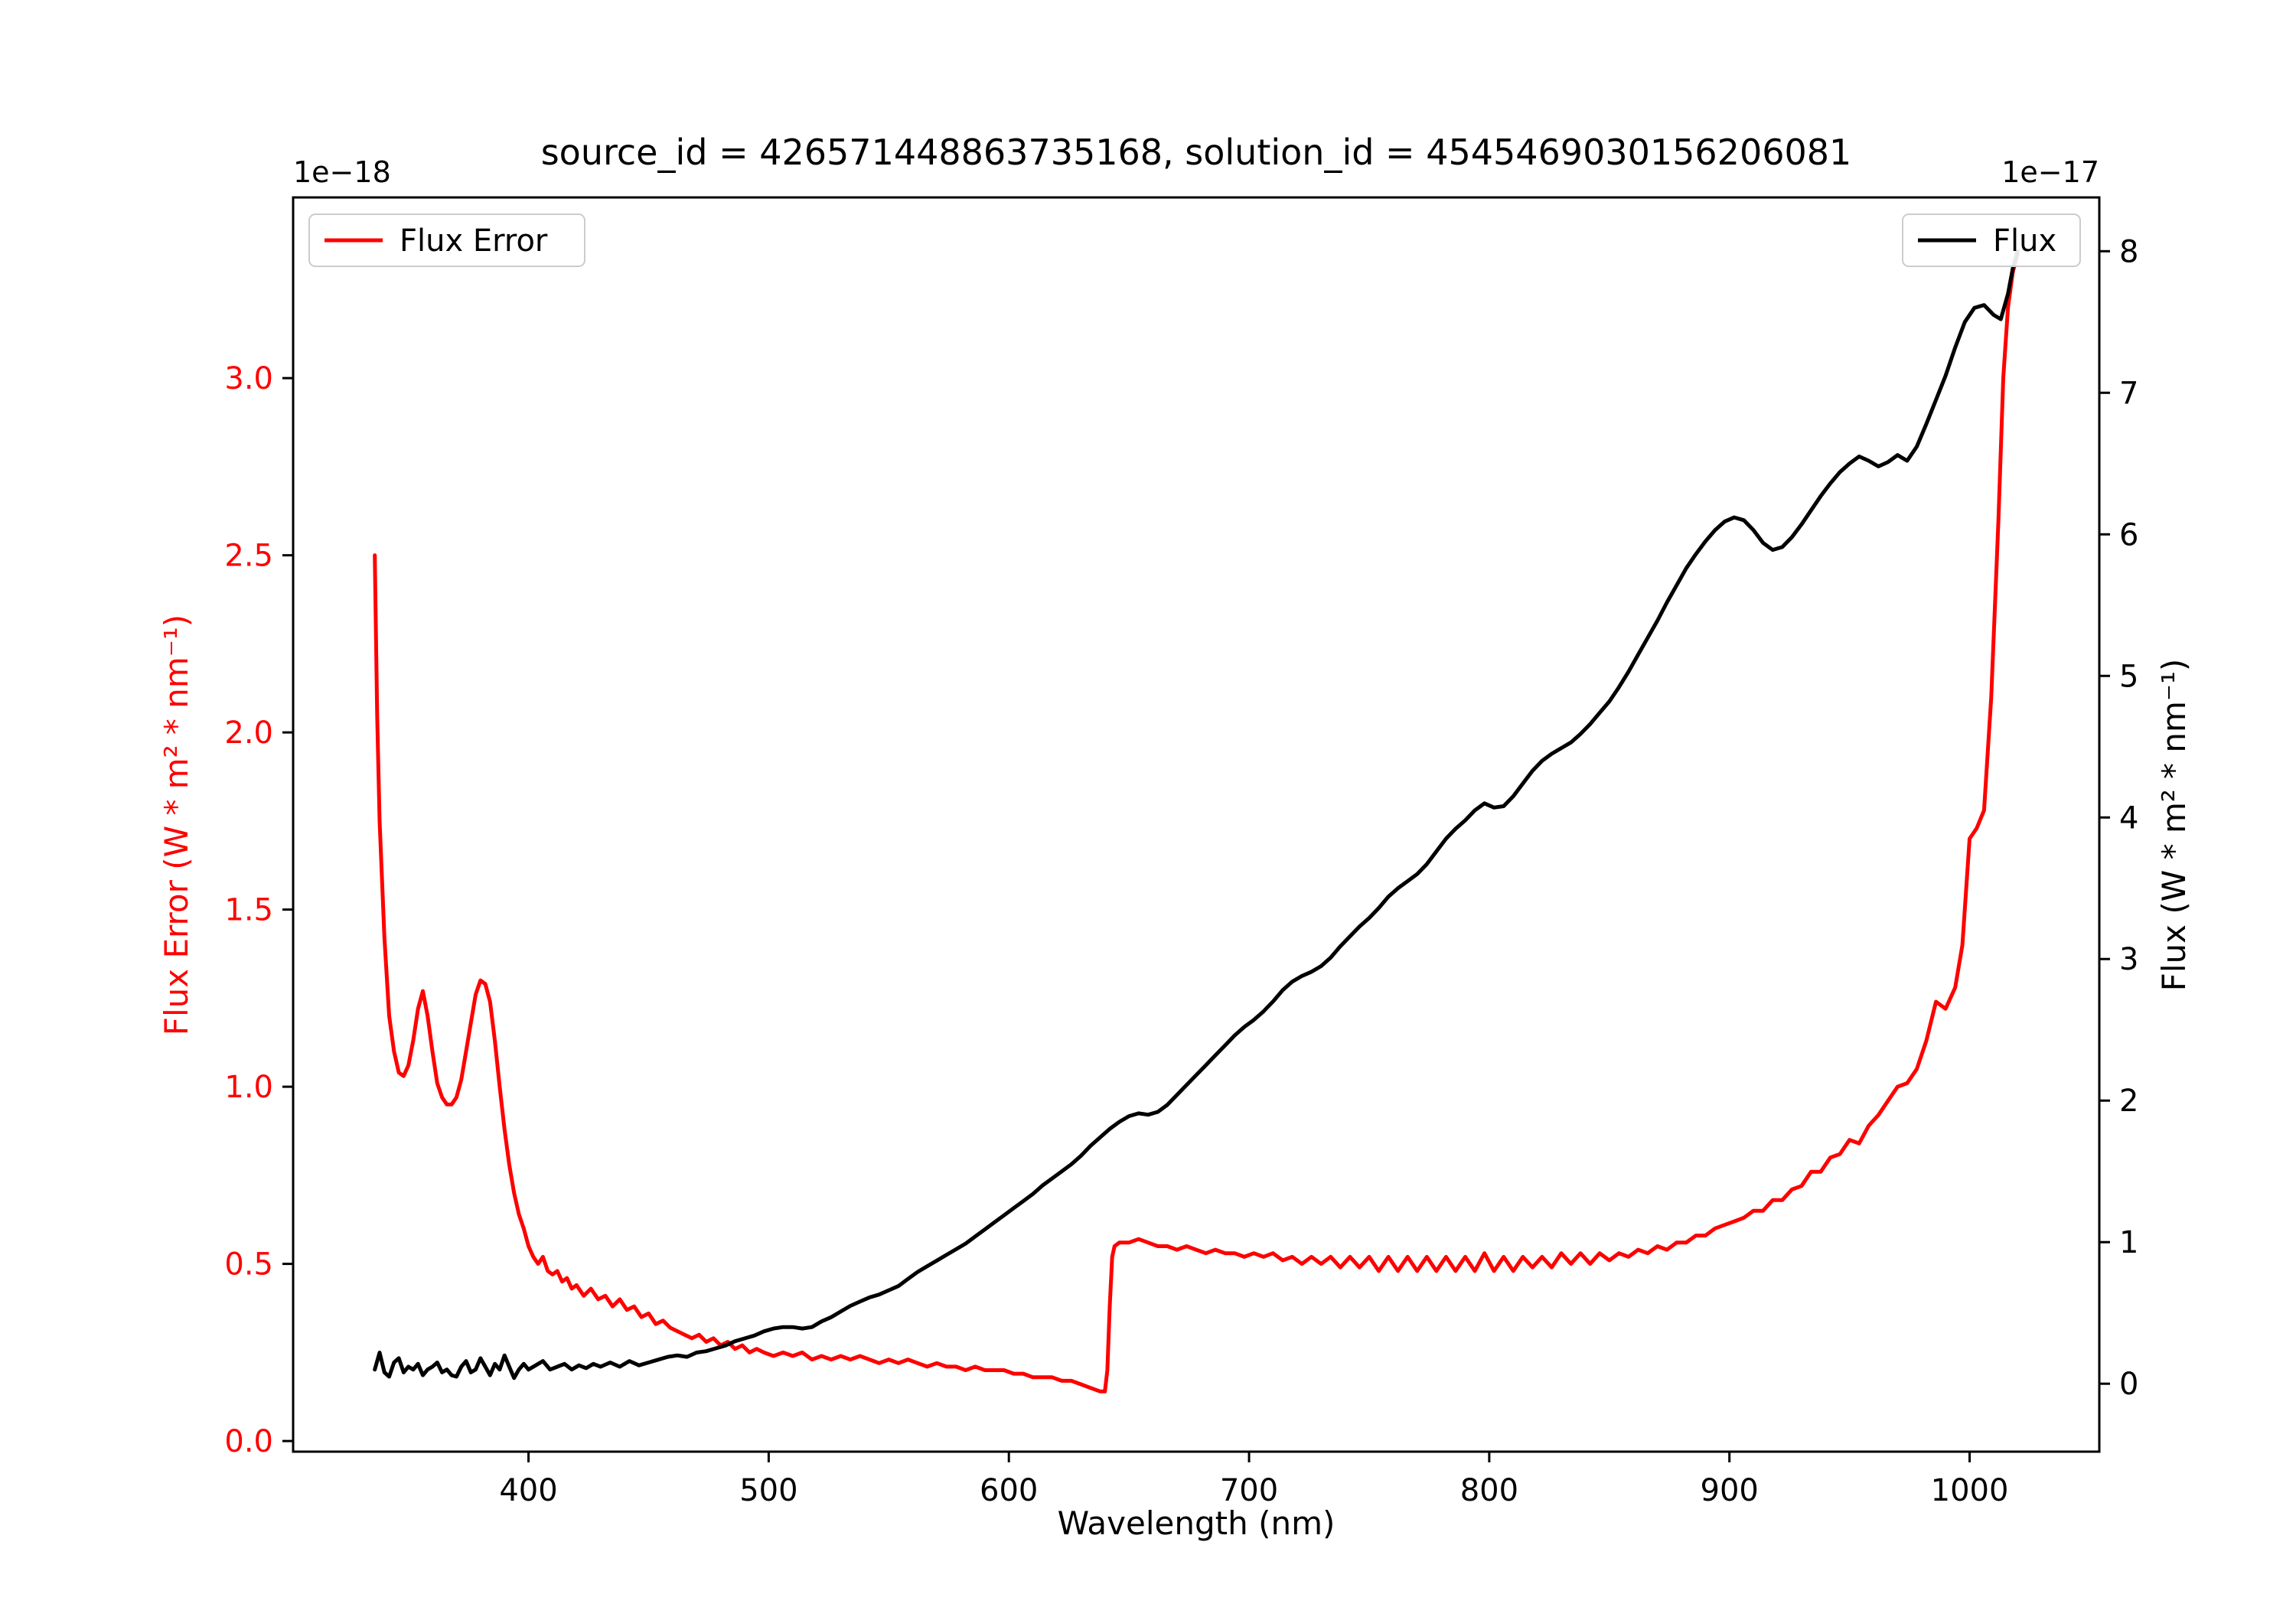 This screenshot has width=2296, height=1607. Describe the element at coordinates (2128, 535) in the screenshot. I see `right-y-tick-label: 6` at that location.